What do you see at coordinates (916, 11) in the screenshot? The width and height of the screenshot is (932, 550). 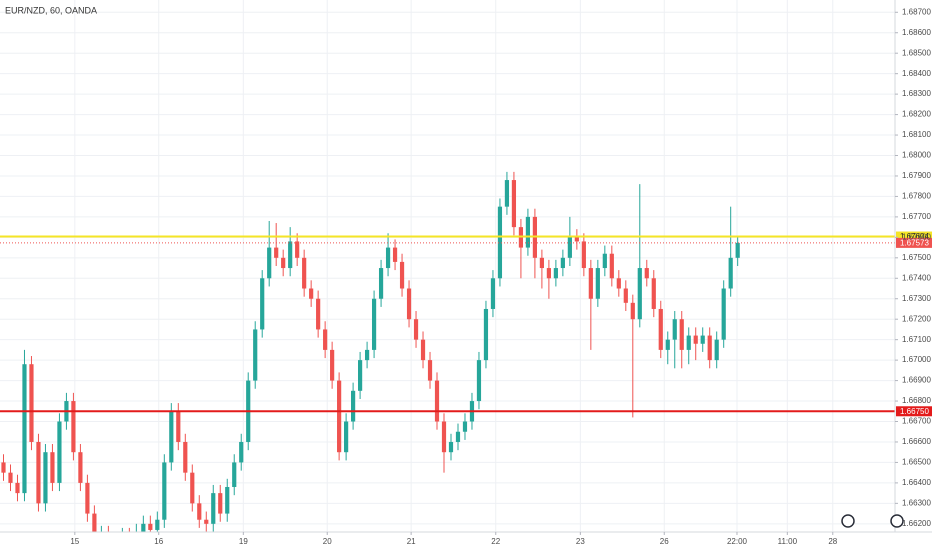 I see `y-tick-label: 1.68700` at bounding box center [916, 11].